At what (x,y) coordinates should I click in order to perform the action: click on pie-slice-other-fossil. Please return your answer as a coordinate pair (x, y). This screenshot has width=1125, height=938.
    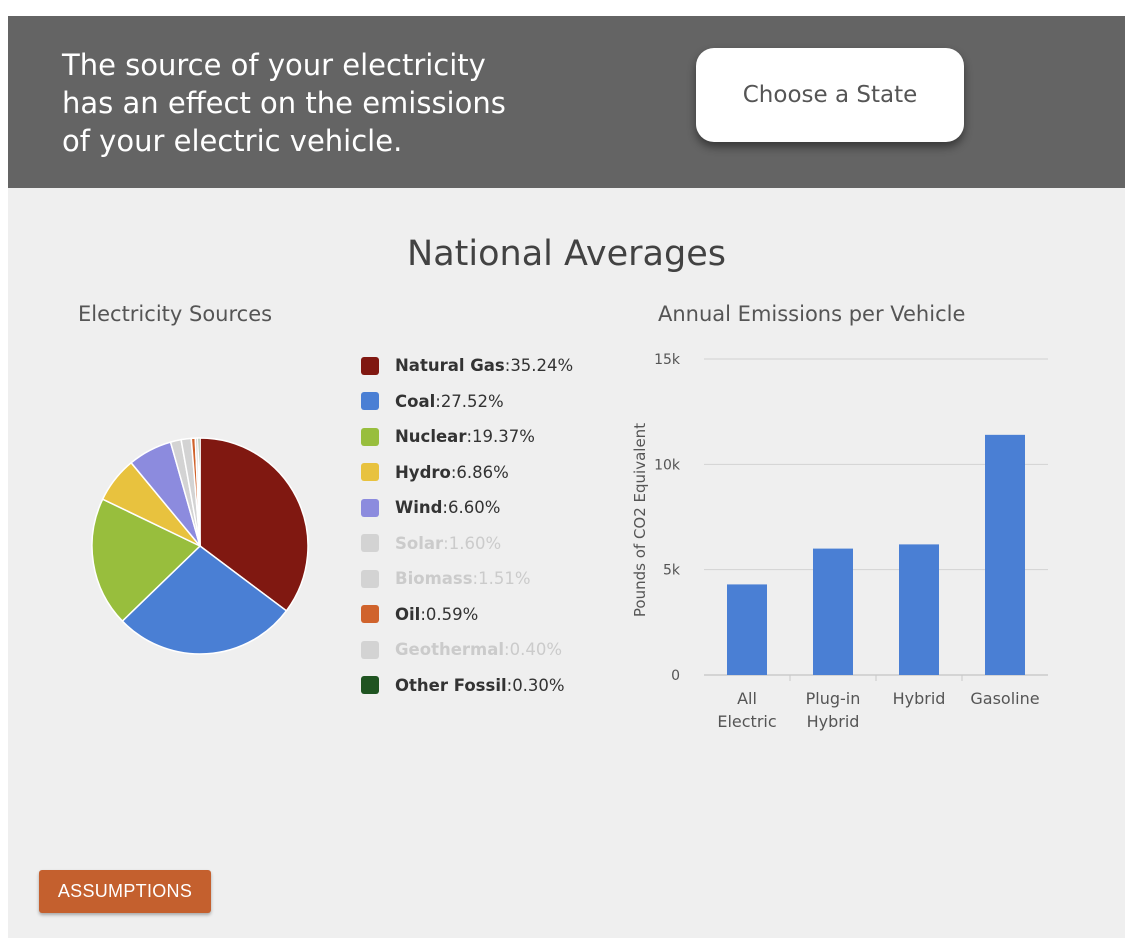
    Looking at the image, I should click on (199, 492).